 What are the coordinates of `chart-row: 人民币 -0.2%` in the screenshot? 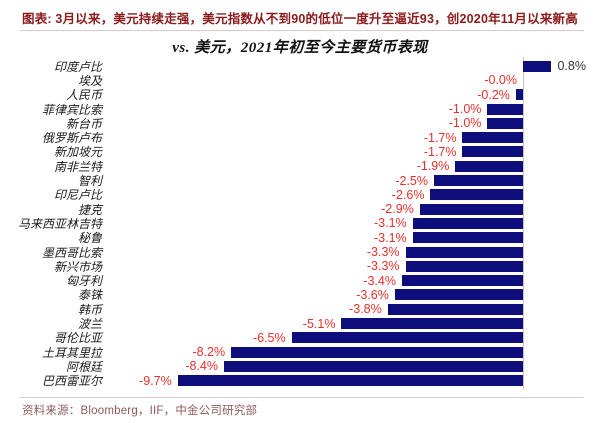 It's located at (300, 95).